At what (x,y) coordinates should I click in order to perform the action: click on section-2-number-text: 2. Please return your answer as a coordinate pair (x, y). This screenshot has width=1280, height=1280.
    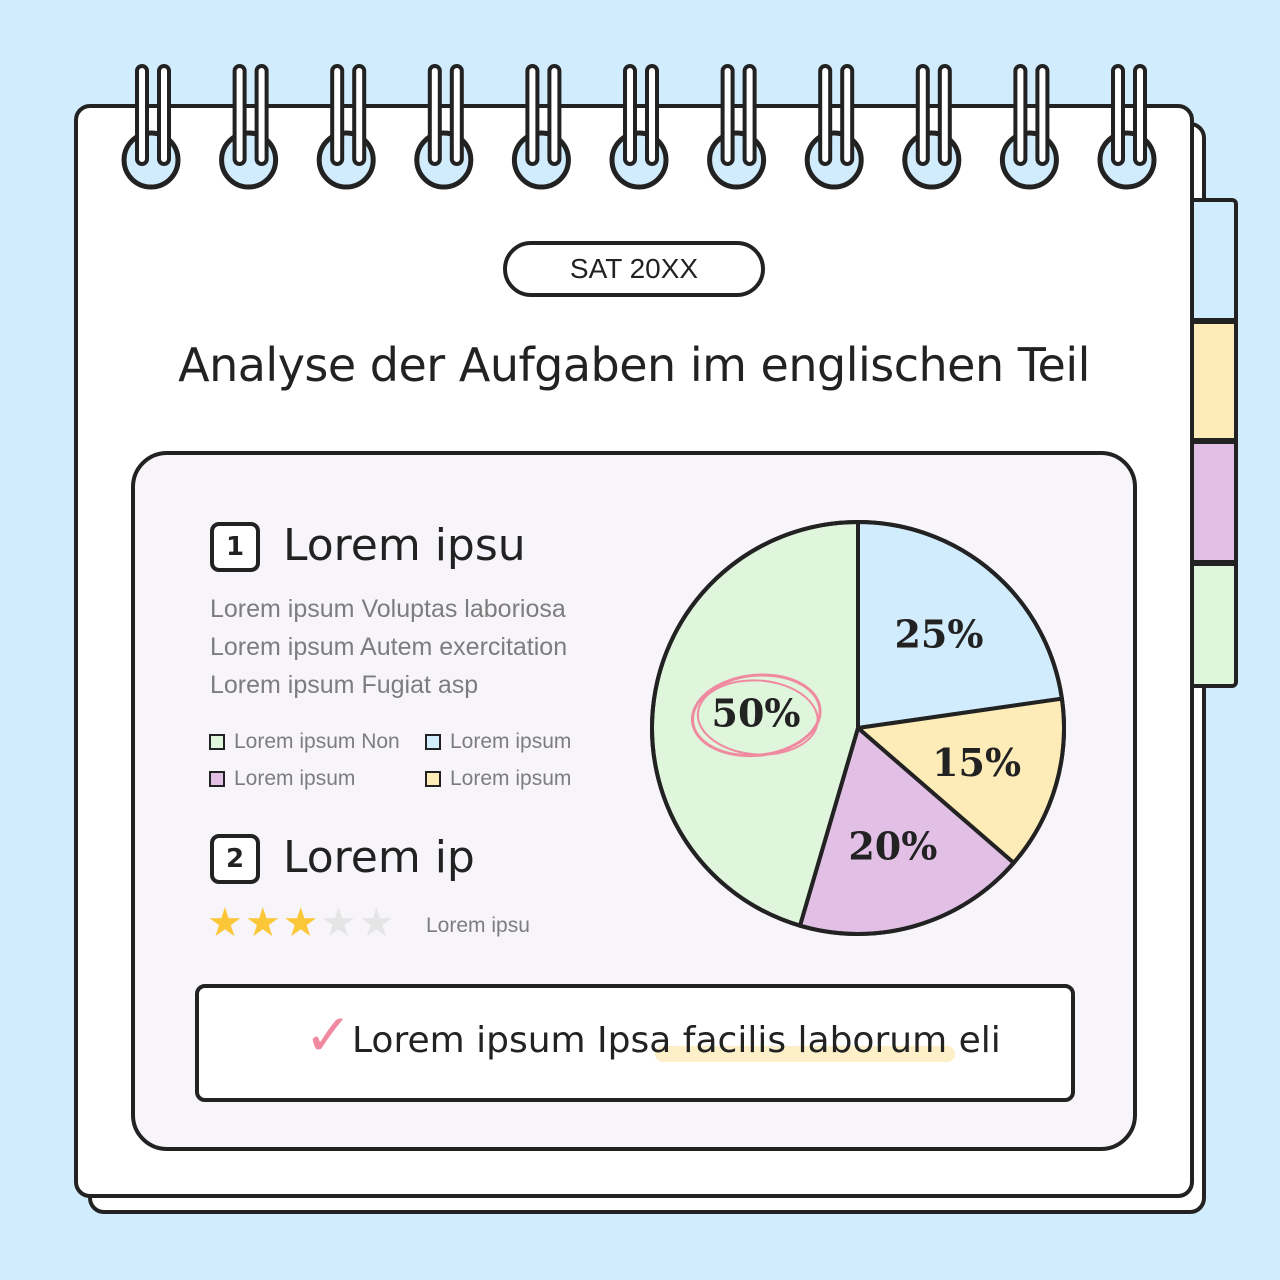
    Looking at the image, I should click on (235, 859).